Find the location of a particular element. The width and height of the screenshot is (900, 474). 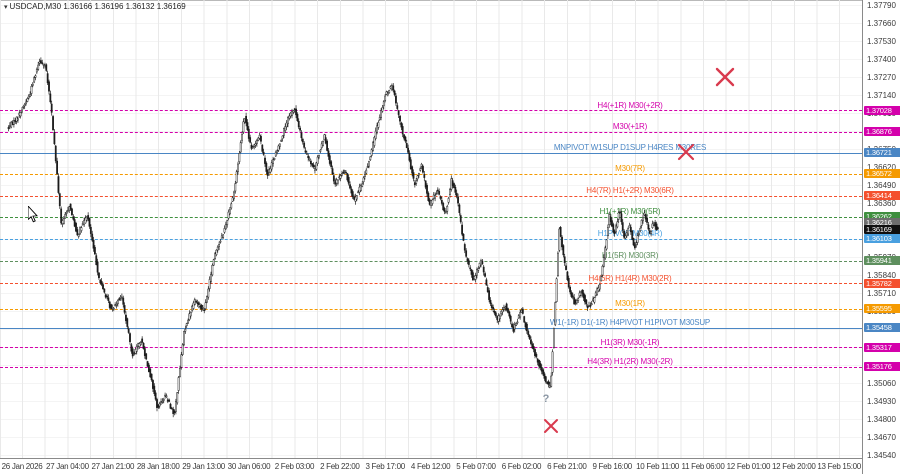

price-tick: 1.35060 is located at coordinates (881, 383).